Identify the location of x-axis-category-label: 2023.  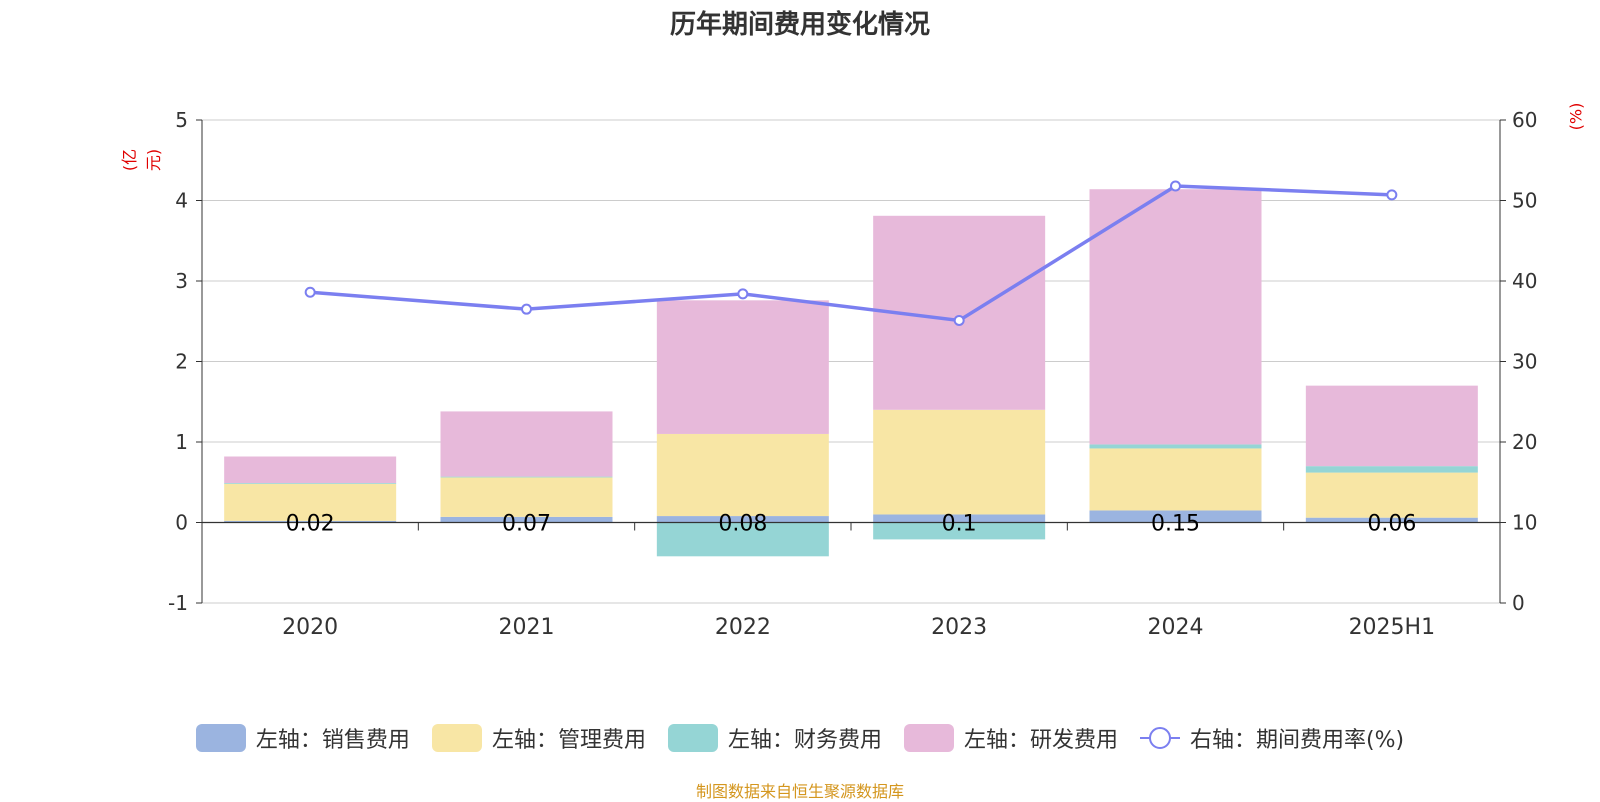
(959, 627).